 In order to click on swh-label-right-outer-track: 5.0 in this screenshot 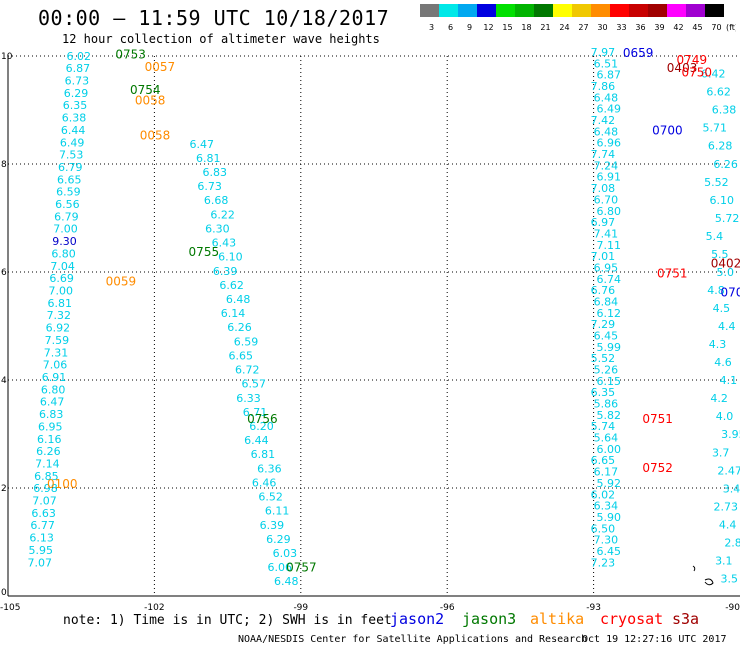, I will do `click(725, 272)`.